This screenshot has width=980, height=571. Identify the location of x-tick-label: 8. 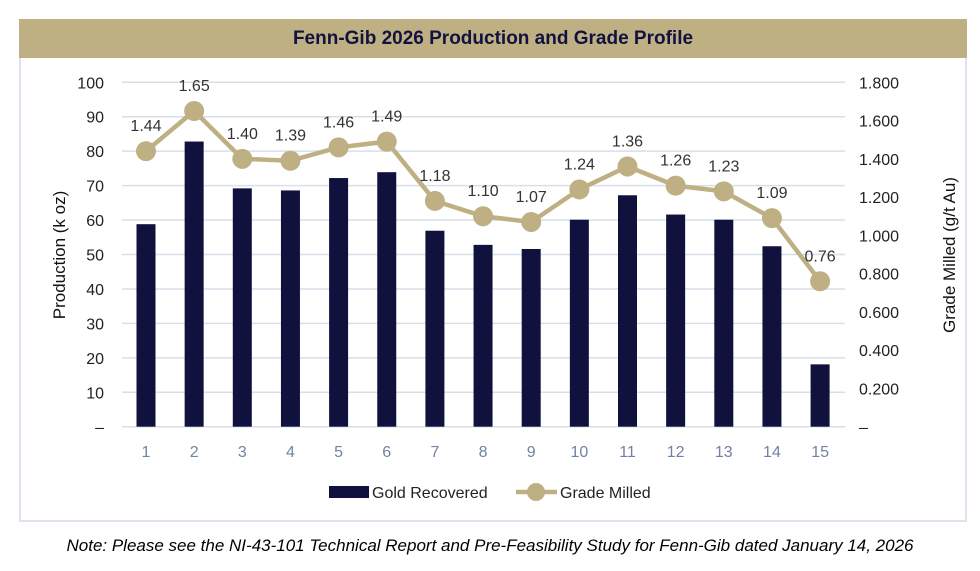
(483, 452).